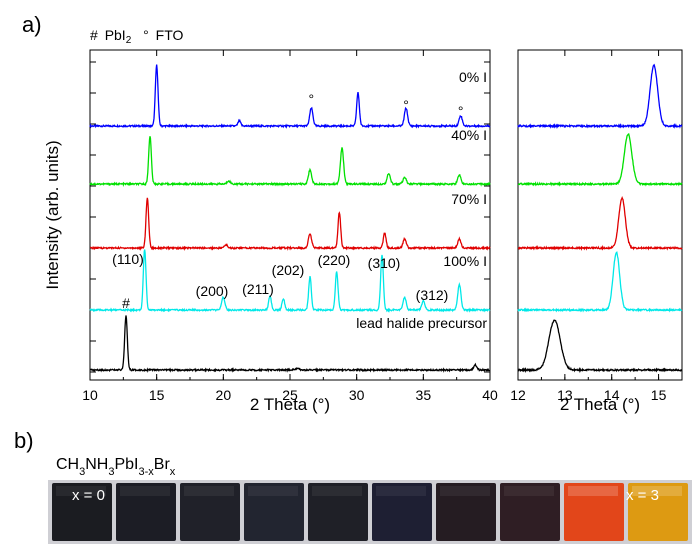 The height and width of the screenshot is (548, 700). I want to click on chemical-formula: CH3NH3PbI3-xBrx, so click(116, 467).